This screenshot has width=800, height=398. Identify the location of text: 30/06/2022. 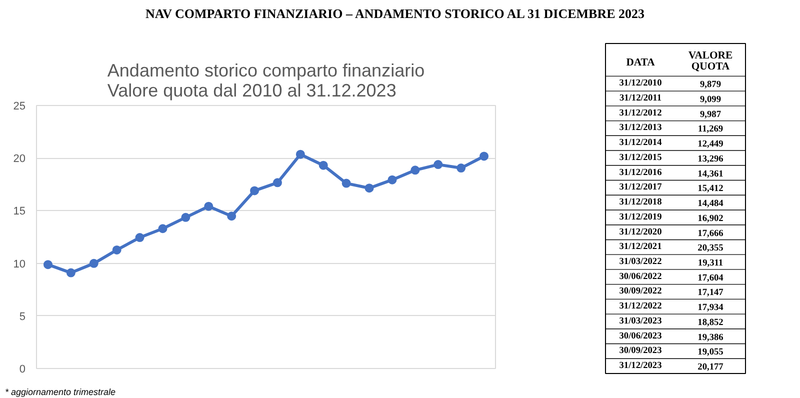
(640, 277).